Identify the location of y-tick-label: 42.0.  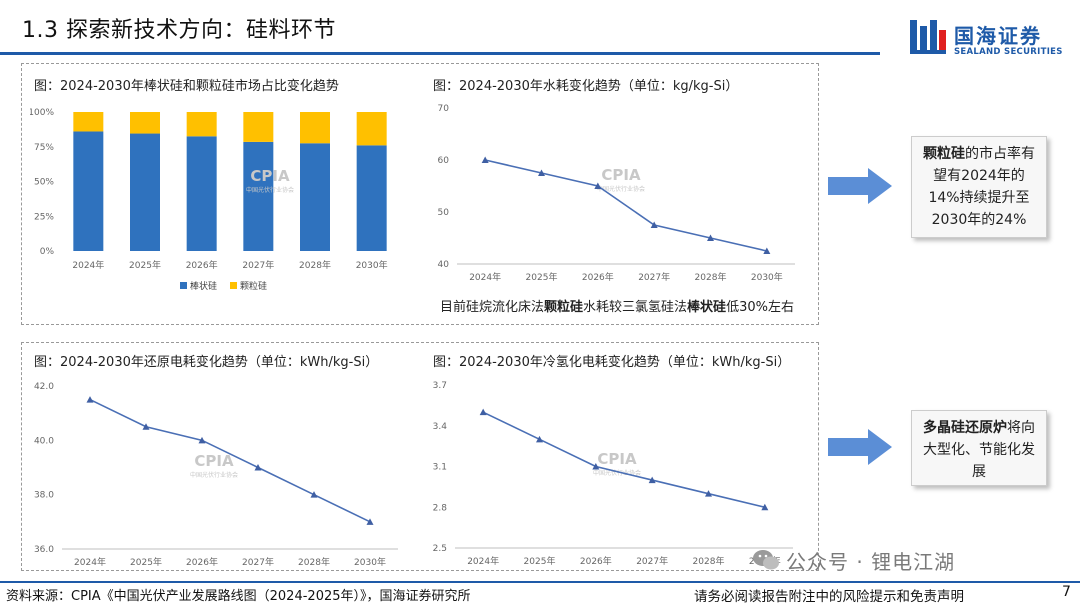
(44, 387).